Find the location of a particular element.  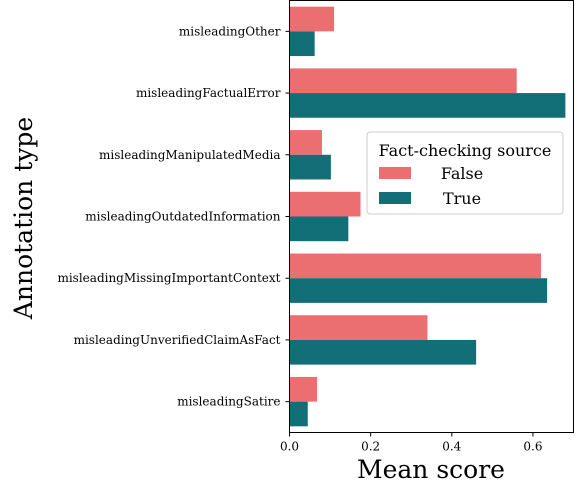

y-axis-title: Annotation type is located at coordinates (23, 218).